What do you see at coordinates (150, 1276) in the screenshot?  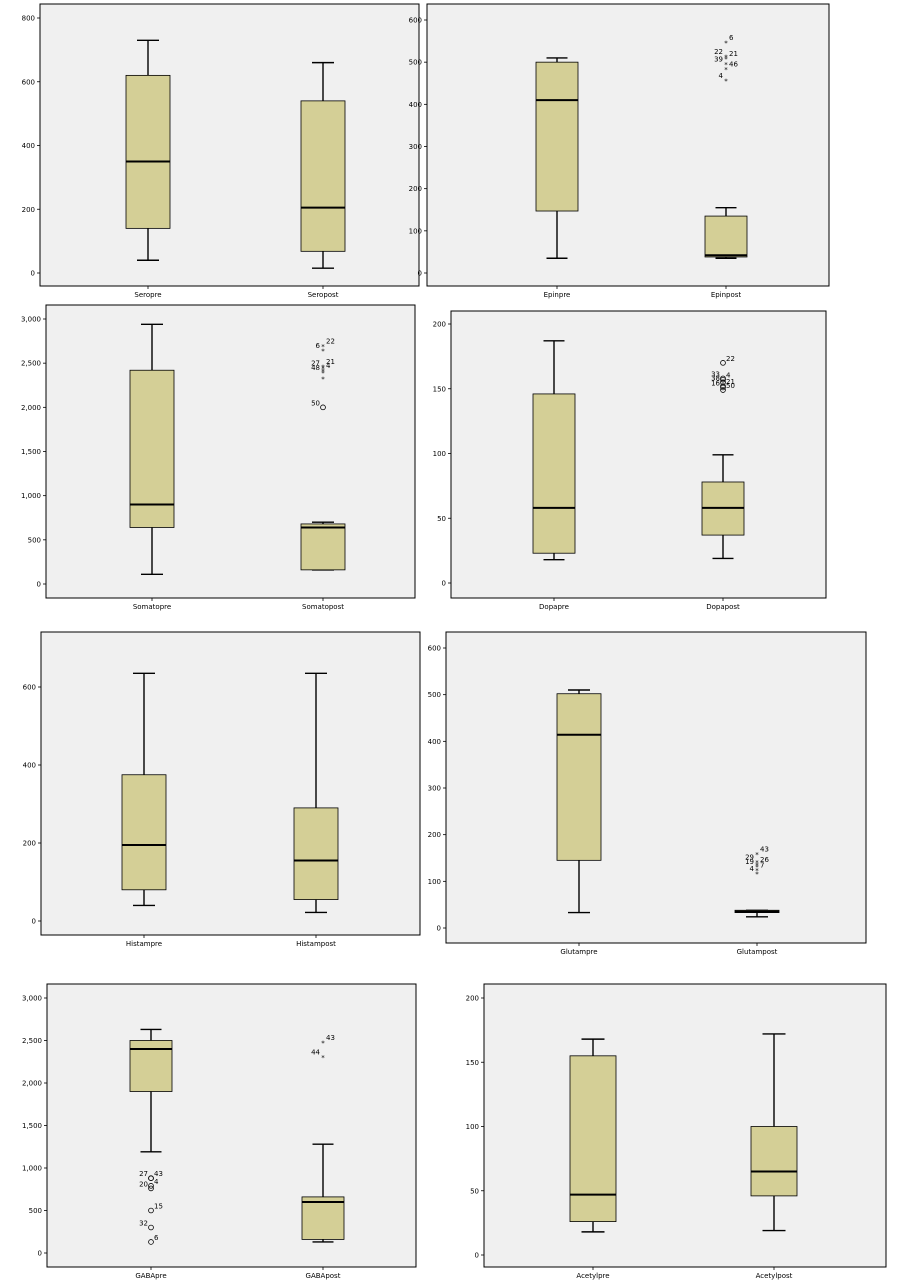 I see `category-label: GABApre` at bounding box center [150, 1276].